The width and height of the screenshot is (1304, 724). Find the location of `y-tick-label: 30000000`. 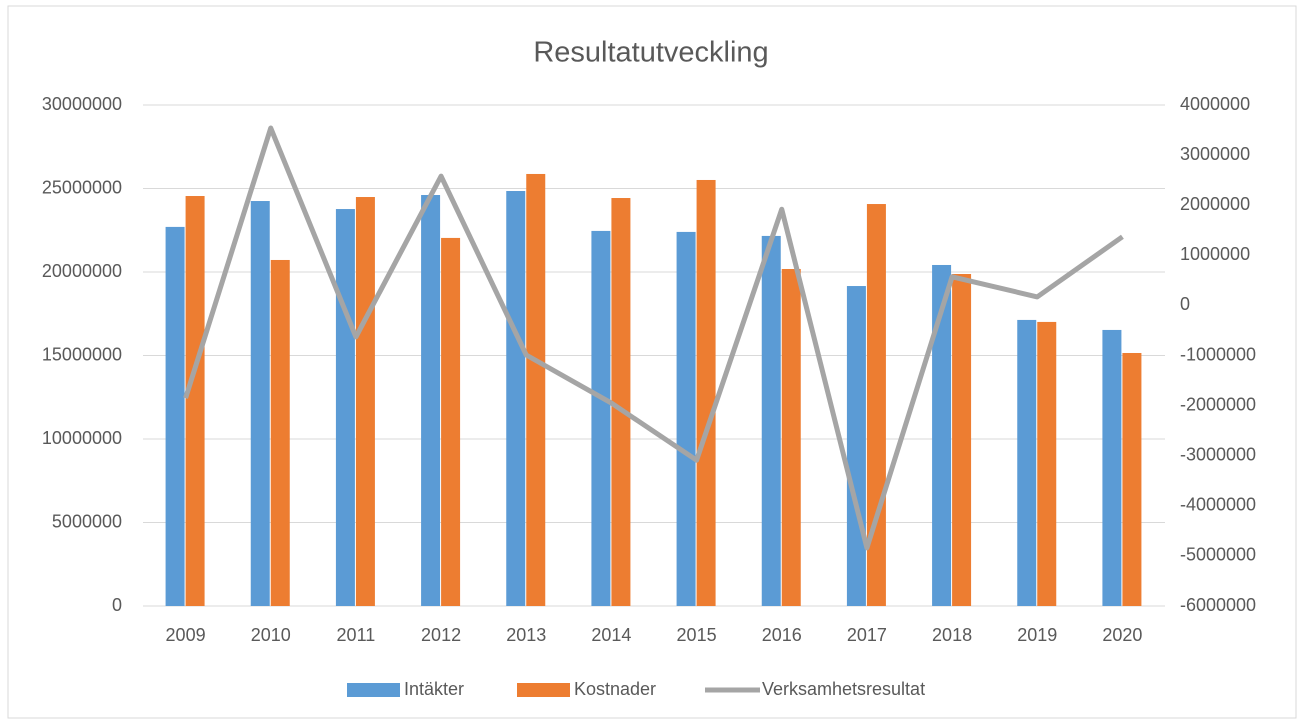

y-tick-label: 30000000 is located at coordinates (82, 104).